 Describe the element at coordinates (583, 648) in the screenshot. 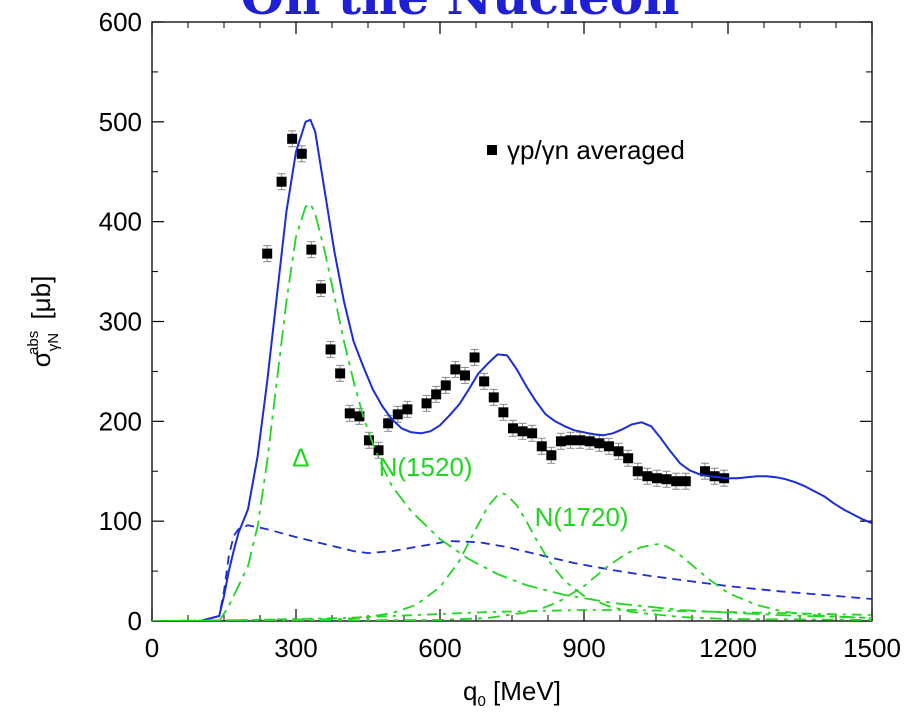

I see `x-tick-label: 900` at that location.